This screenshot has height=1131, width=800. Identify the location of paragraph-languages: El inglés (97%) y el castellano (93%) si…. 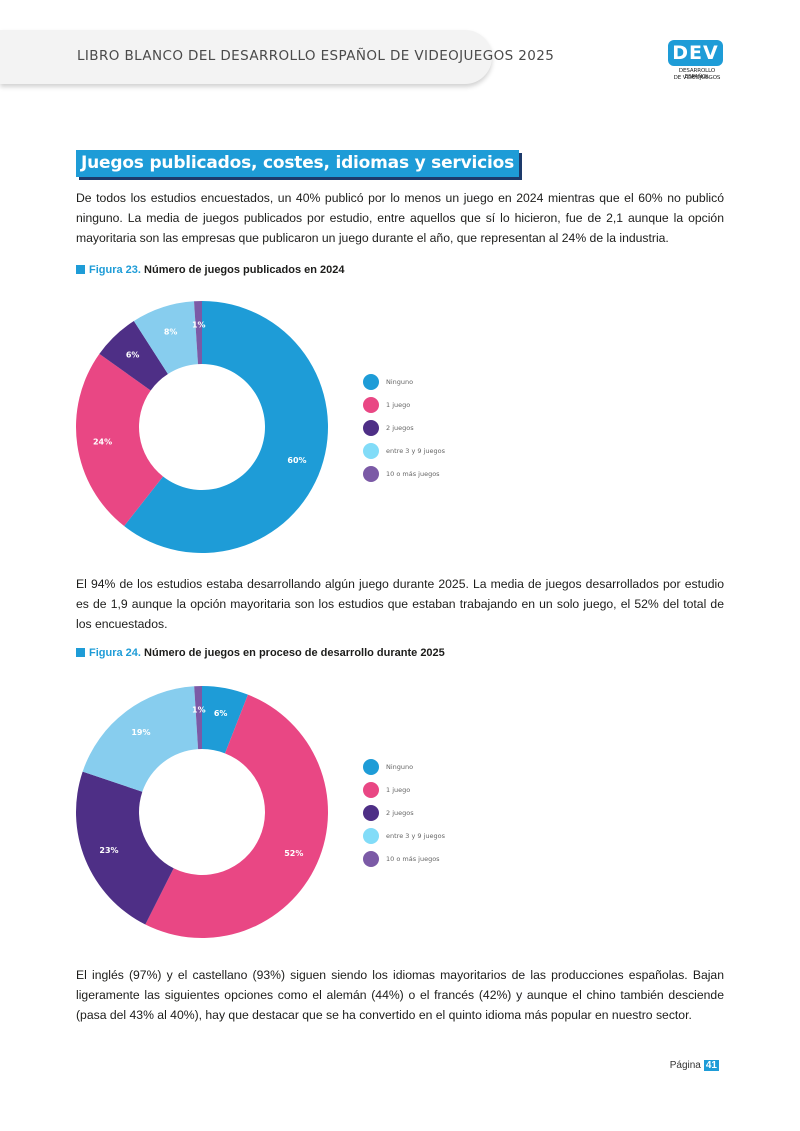
(400, 995).